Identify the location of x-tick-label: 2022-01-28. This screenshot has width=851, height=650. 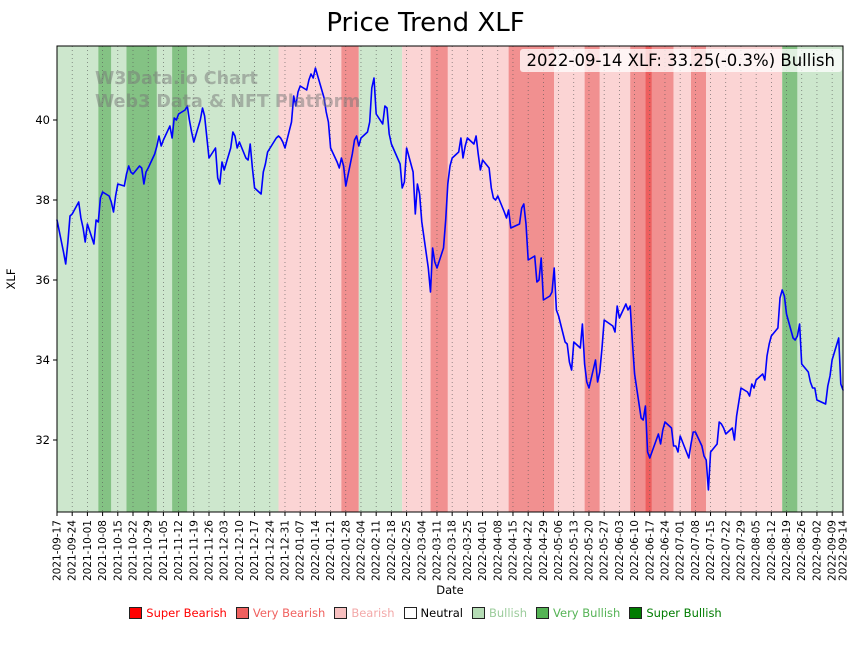
(346, 550).